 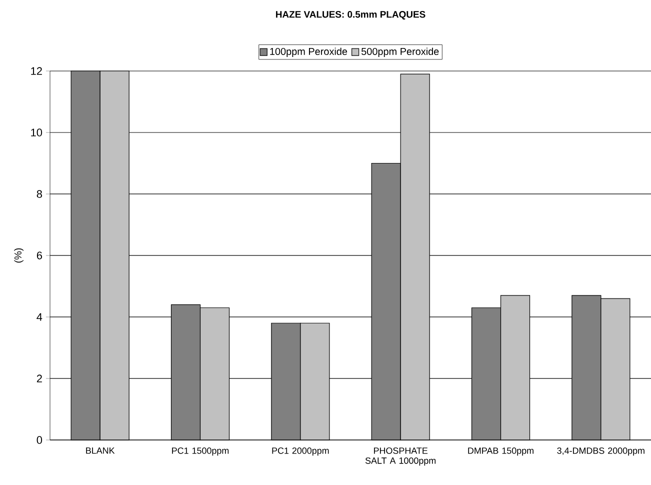 I want to click on y-tick-label: 12, so click(x=36, y=71).